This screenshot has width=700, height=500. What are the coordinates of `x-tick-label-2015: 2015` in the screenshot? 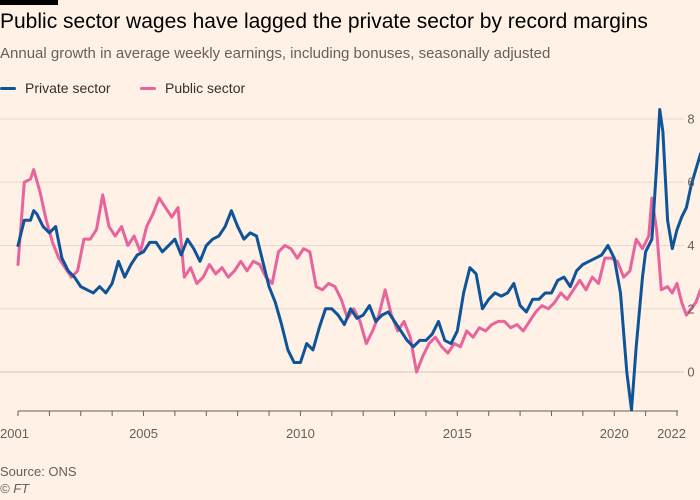 It's located at (457, 433).